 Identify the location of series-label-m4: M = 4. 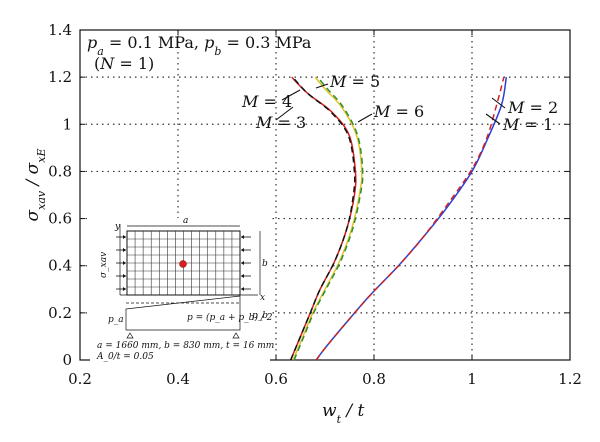
(271, 100).